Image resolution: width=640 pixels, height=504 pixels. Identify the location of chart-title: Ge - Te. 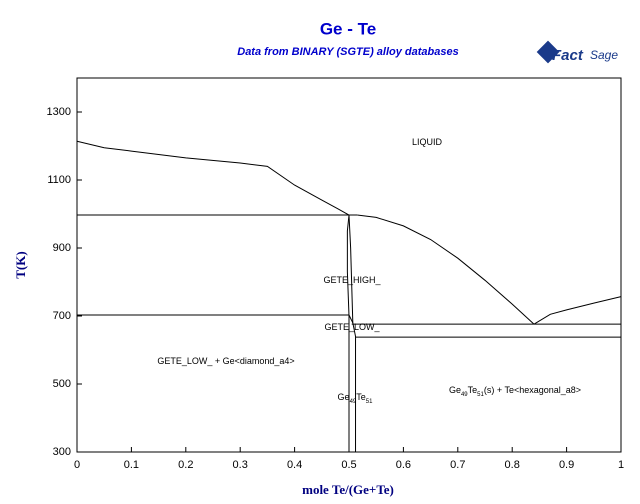
(348, 28).